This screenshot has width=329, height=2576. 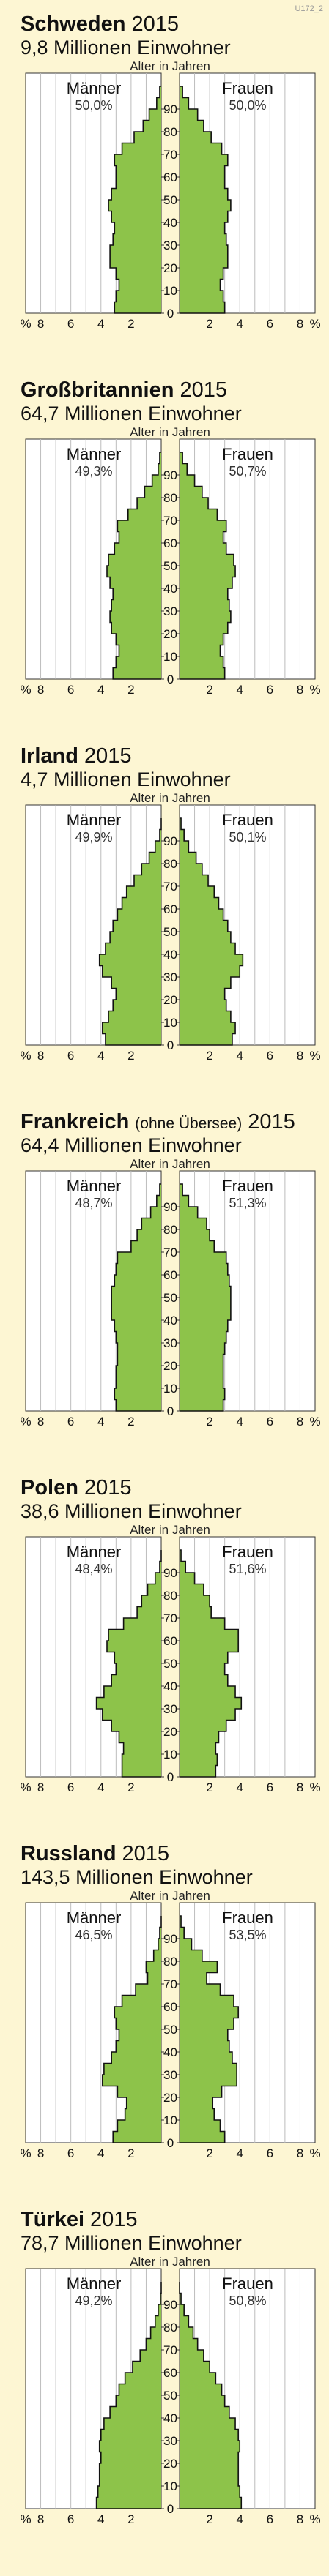 I want to click on age-tick-label: 50, so click(x=170, y=932).